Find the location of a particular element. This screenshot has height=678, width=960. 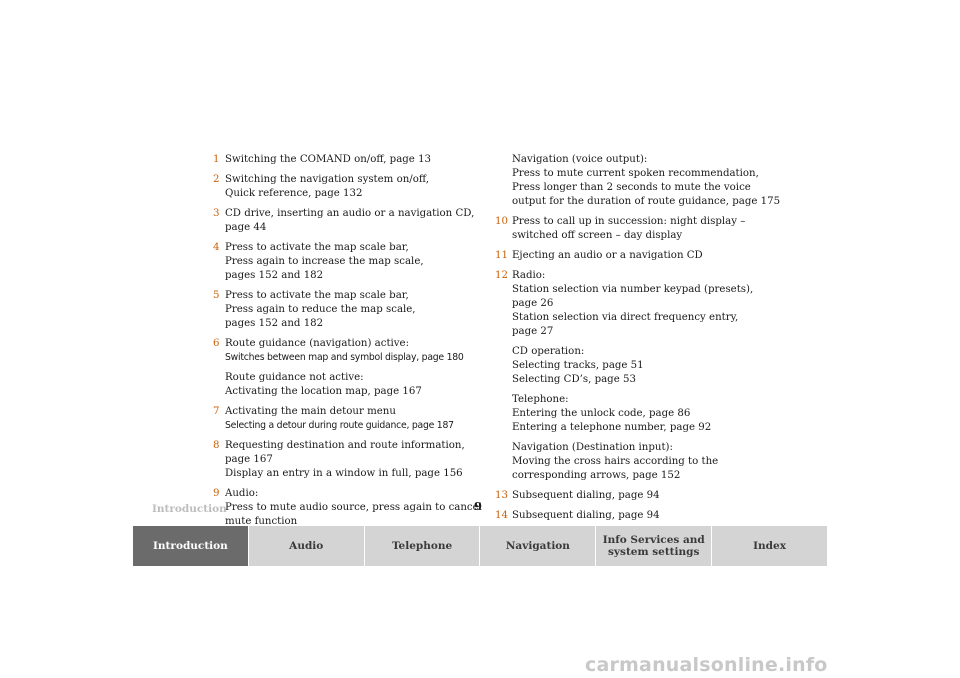

item-text-line: mute function is located at coordinates (261, 521).